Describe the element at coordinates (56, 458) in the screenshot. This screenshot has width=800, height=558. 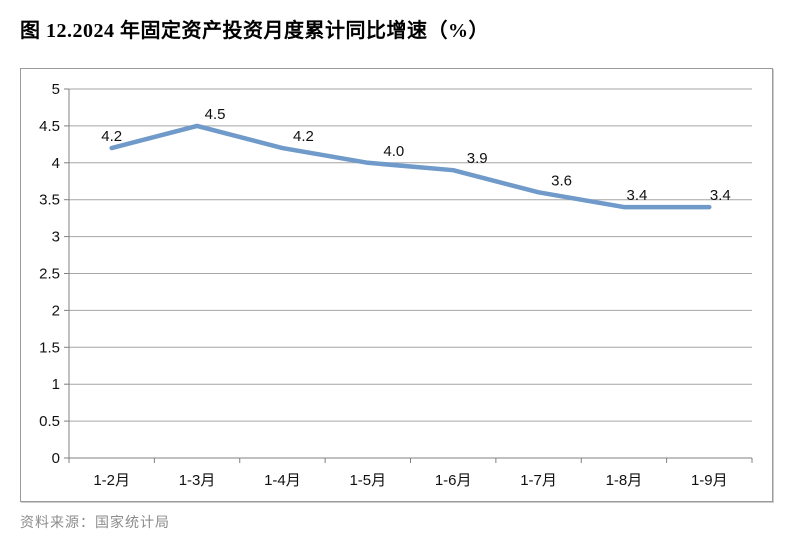
I see `y-tick-label: 0` at that location.